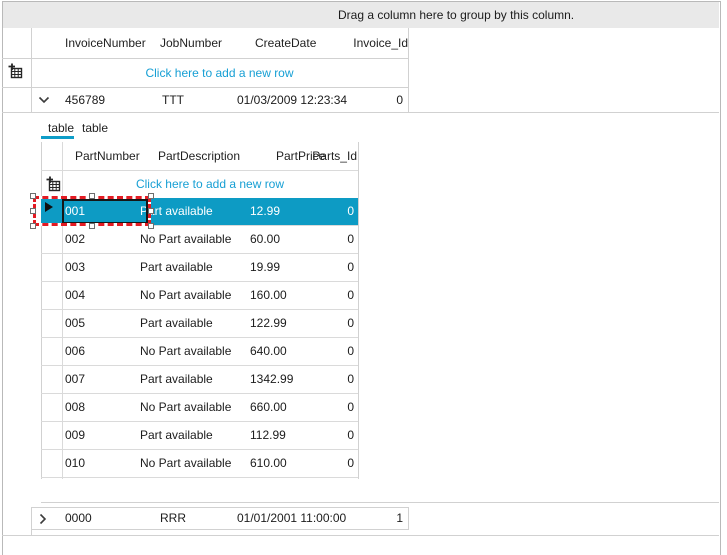 This screenshot has height=555, width=727. I want to click on cell-part-number: 005, so click(75, 323).